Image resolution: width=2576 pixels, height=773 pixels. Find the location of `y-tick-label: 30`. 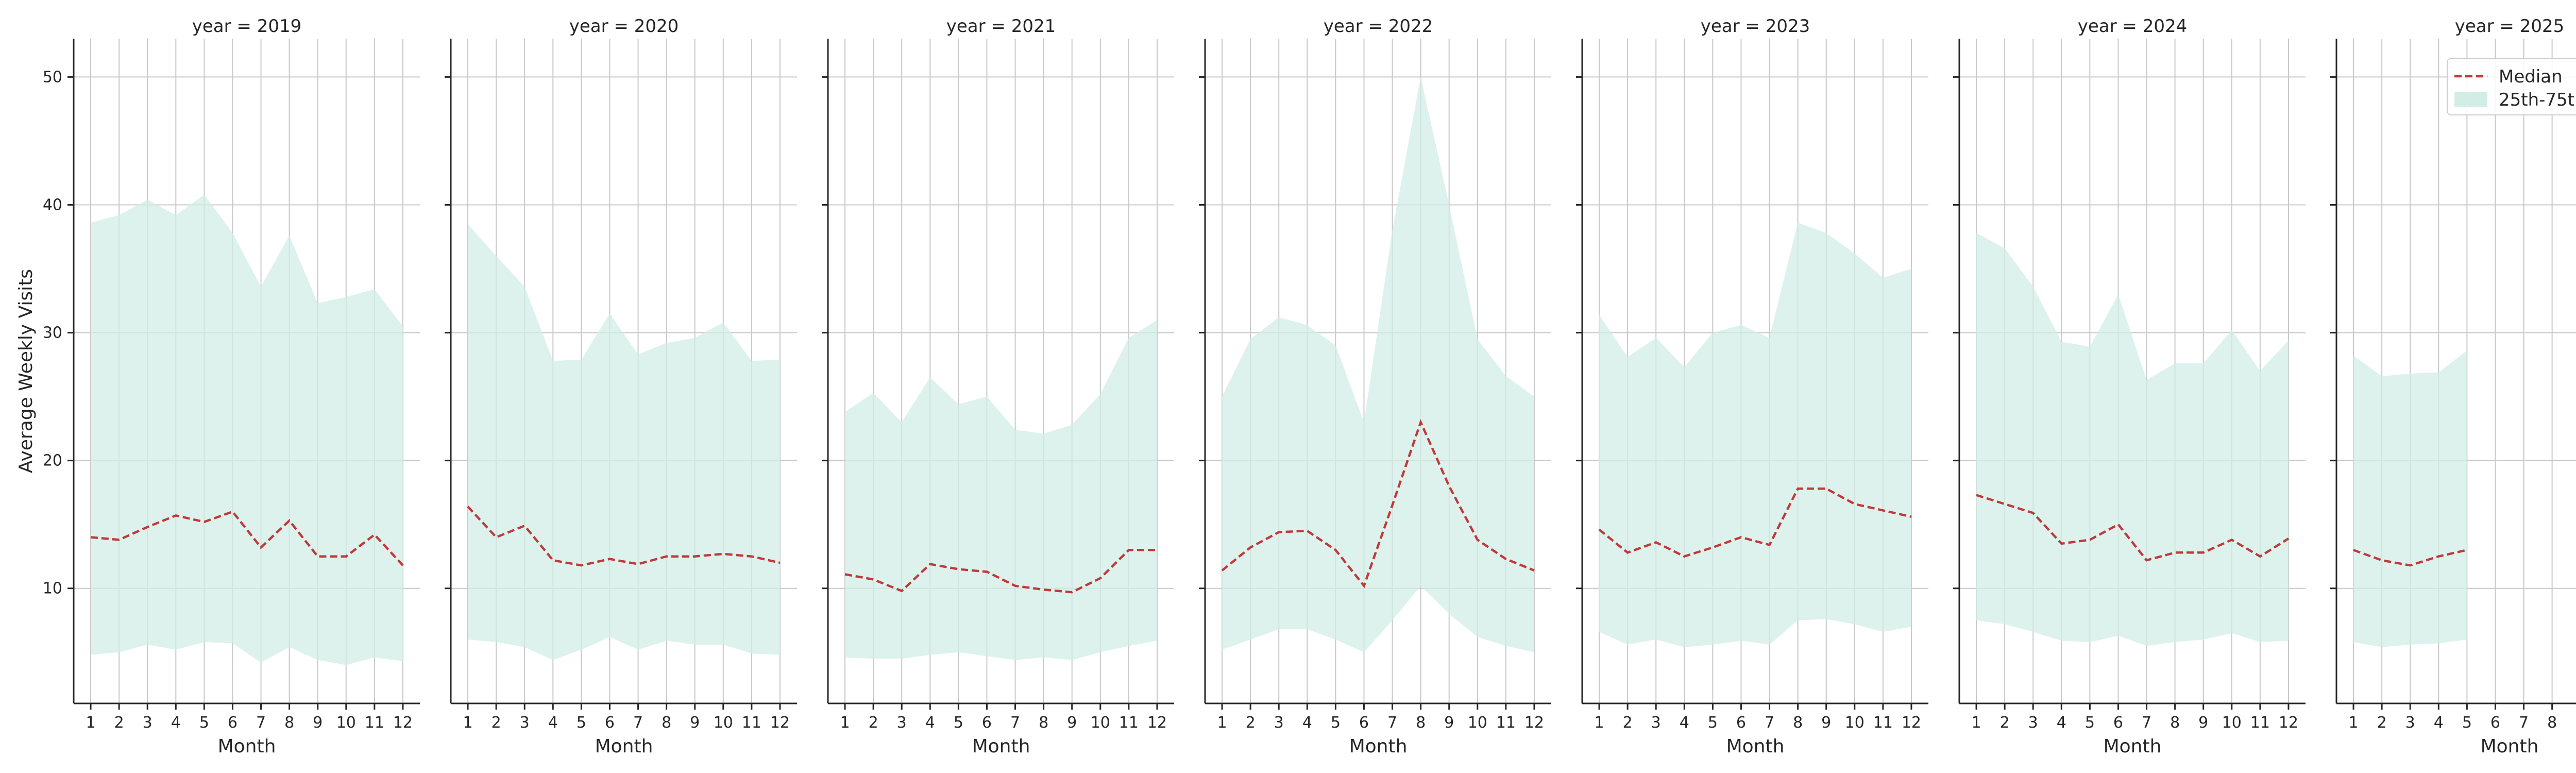

y-tick-label: 30 is located at coordinates (52, 333).